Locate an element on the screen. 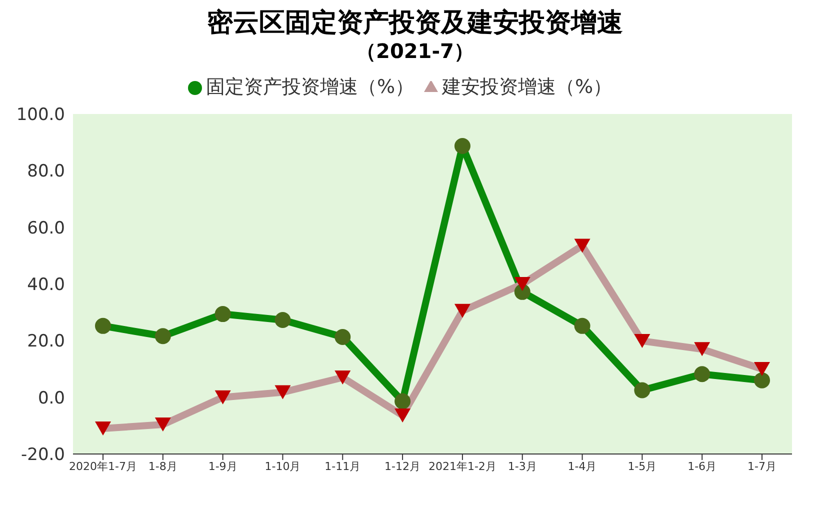 Image resolution: width=830 pixels, height=506 pixels. x-tick-label: 1-8月 is located at coordinates (163, 466).